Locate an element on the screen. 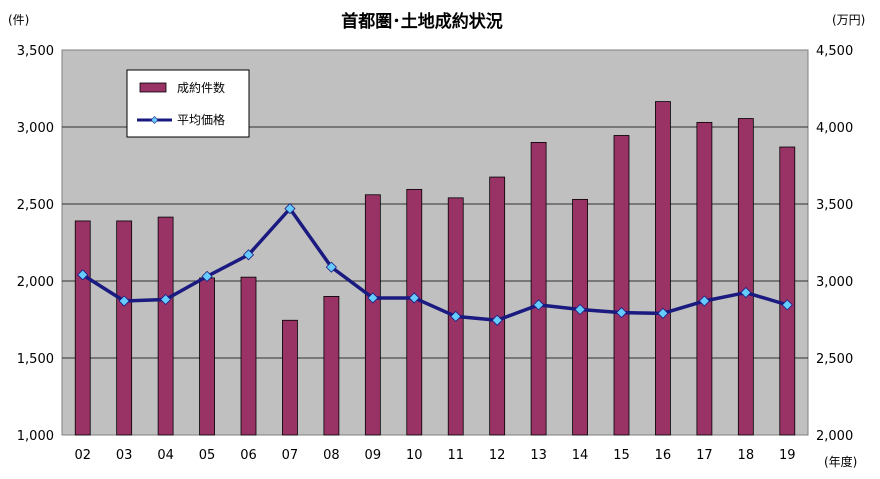 This screenshot has height=479, width=880. legend: 成約件数 平均価格 is located at coordinates (188, 103).